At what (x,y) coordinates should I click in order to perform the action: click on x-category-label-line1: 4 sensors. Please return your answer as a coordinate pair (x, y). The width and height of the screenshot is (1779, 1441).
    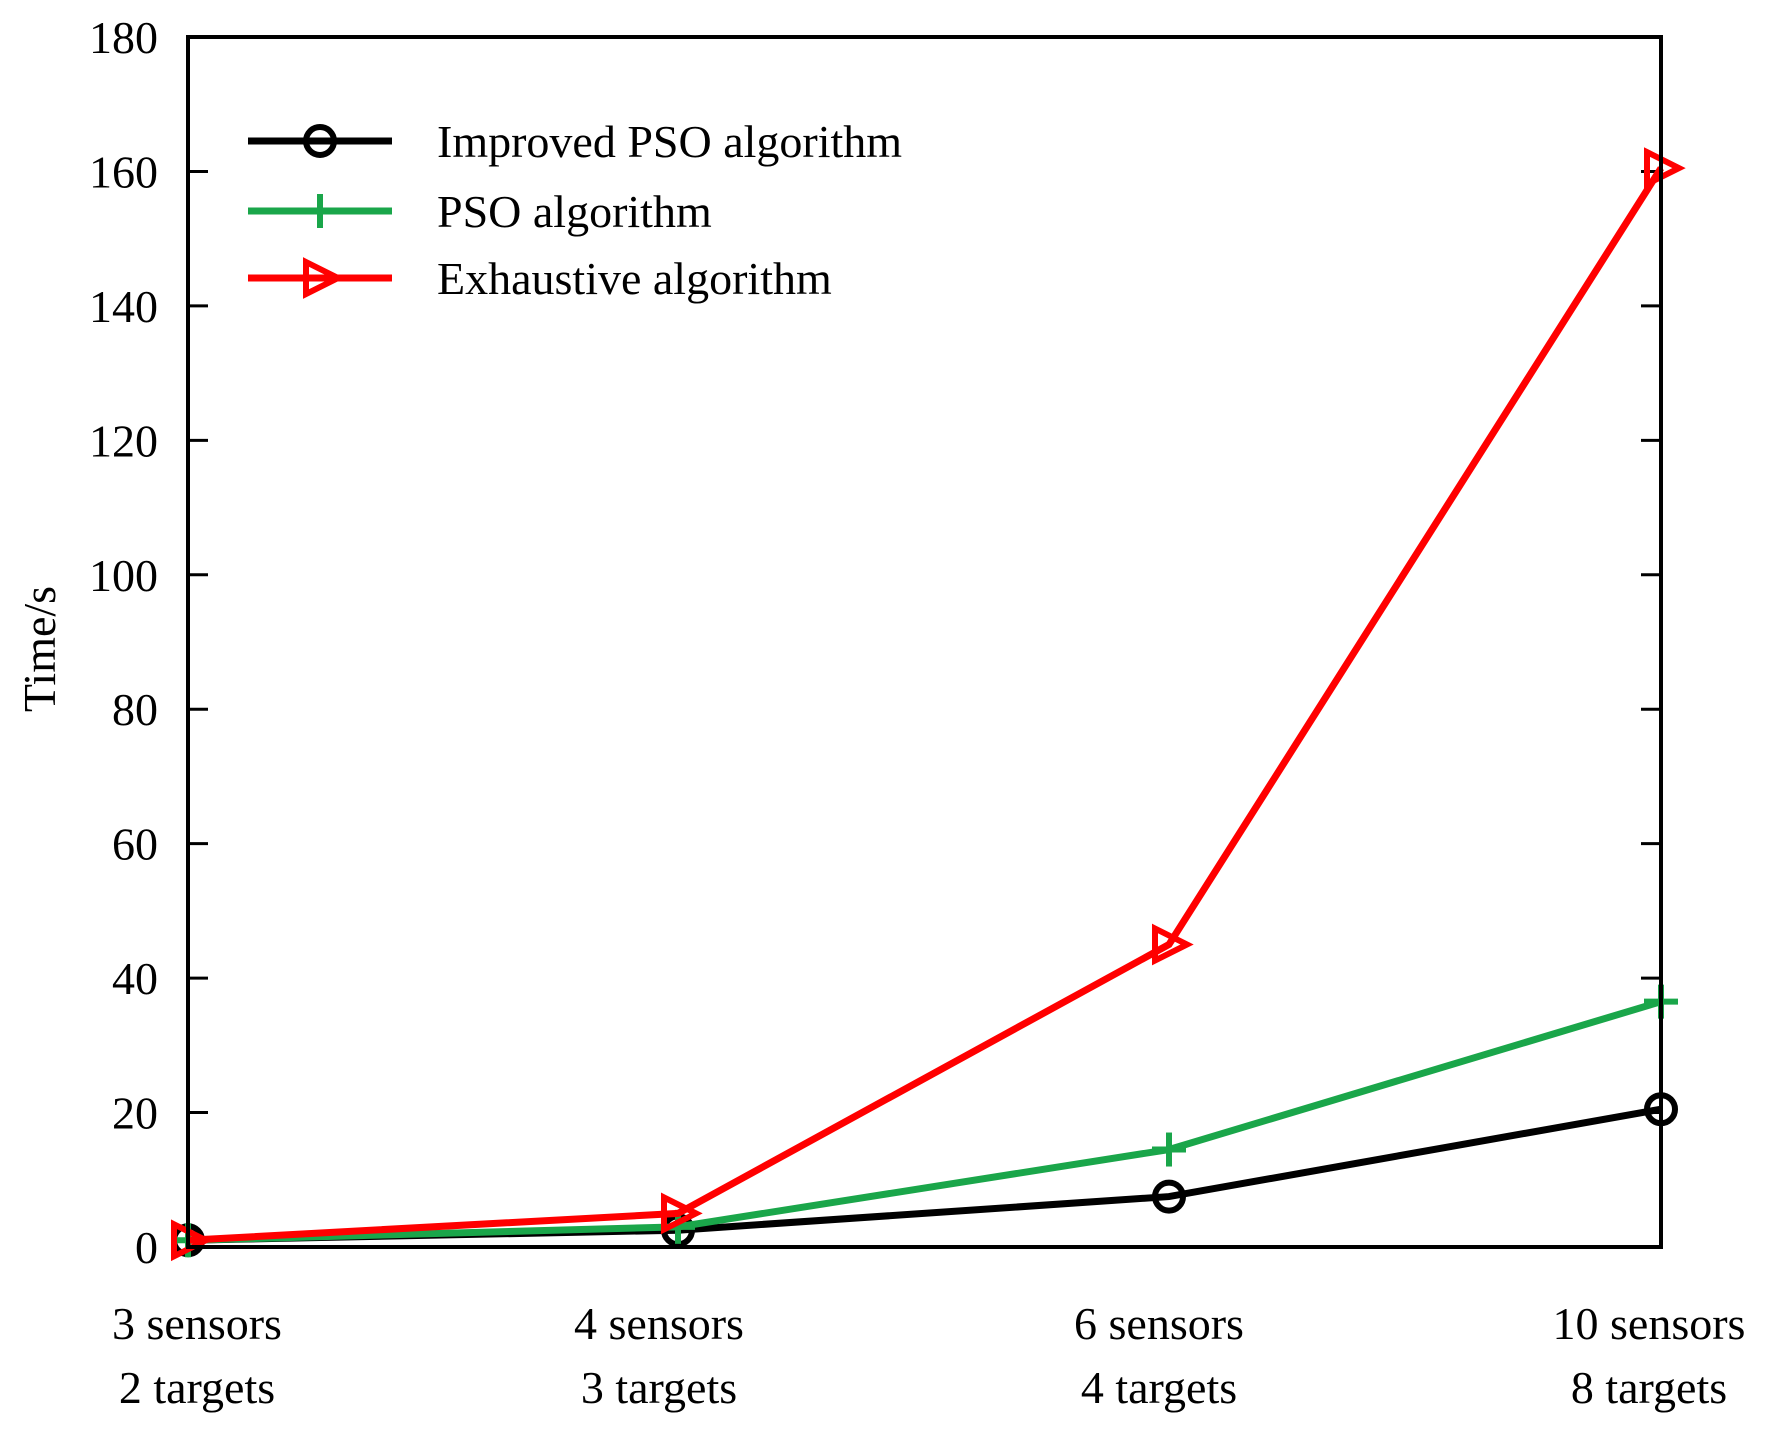
    Looking at the image, I should click on (659, 1323).